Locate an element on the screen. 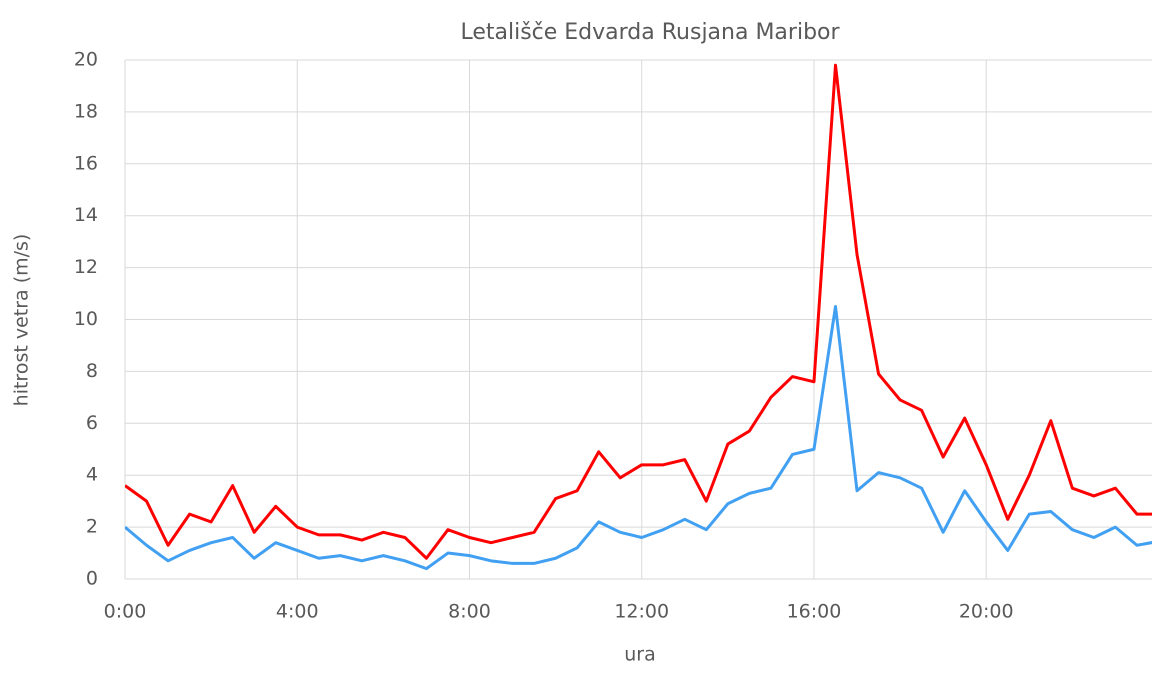  y-tick-label: 18 is located at coordinates (86, 111).